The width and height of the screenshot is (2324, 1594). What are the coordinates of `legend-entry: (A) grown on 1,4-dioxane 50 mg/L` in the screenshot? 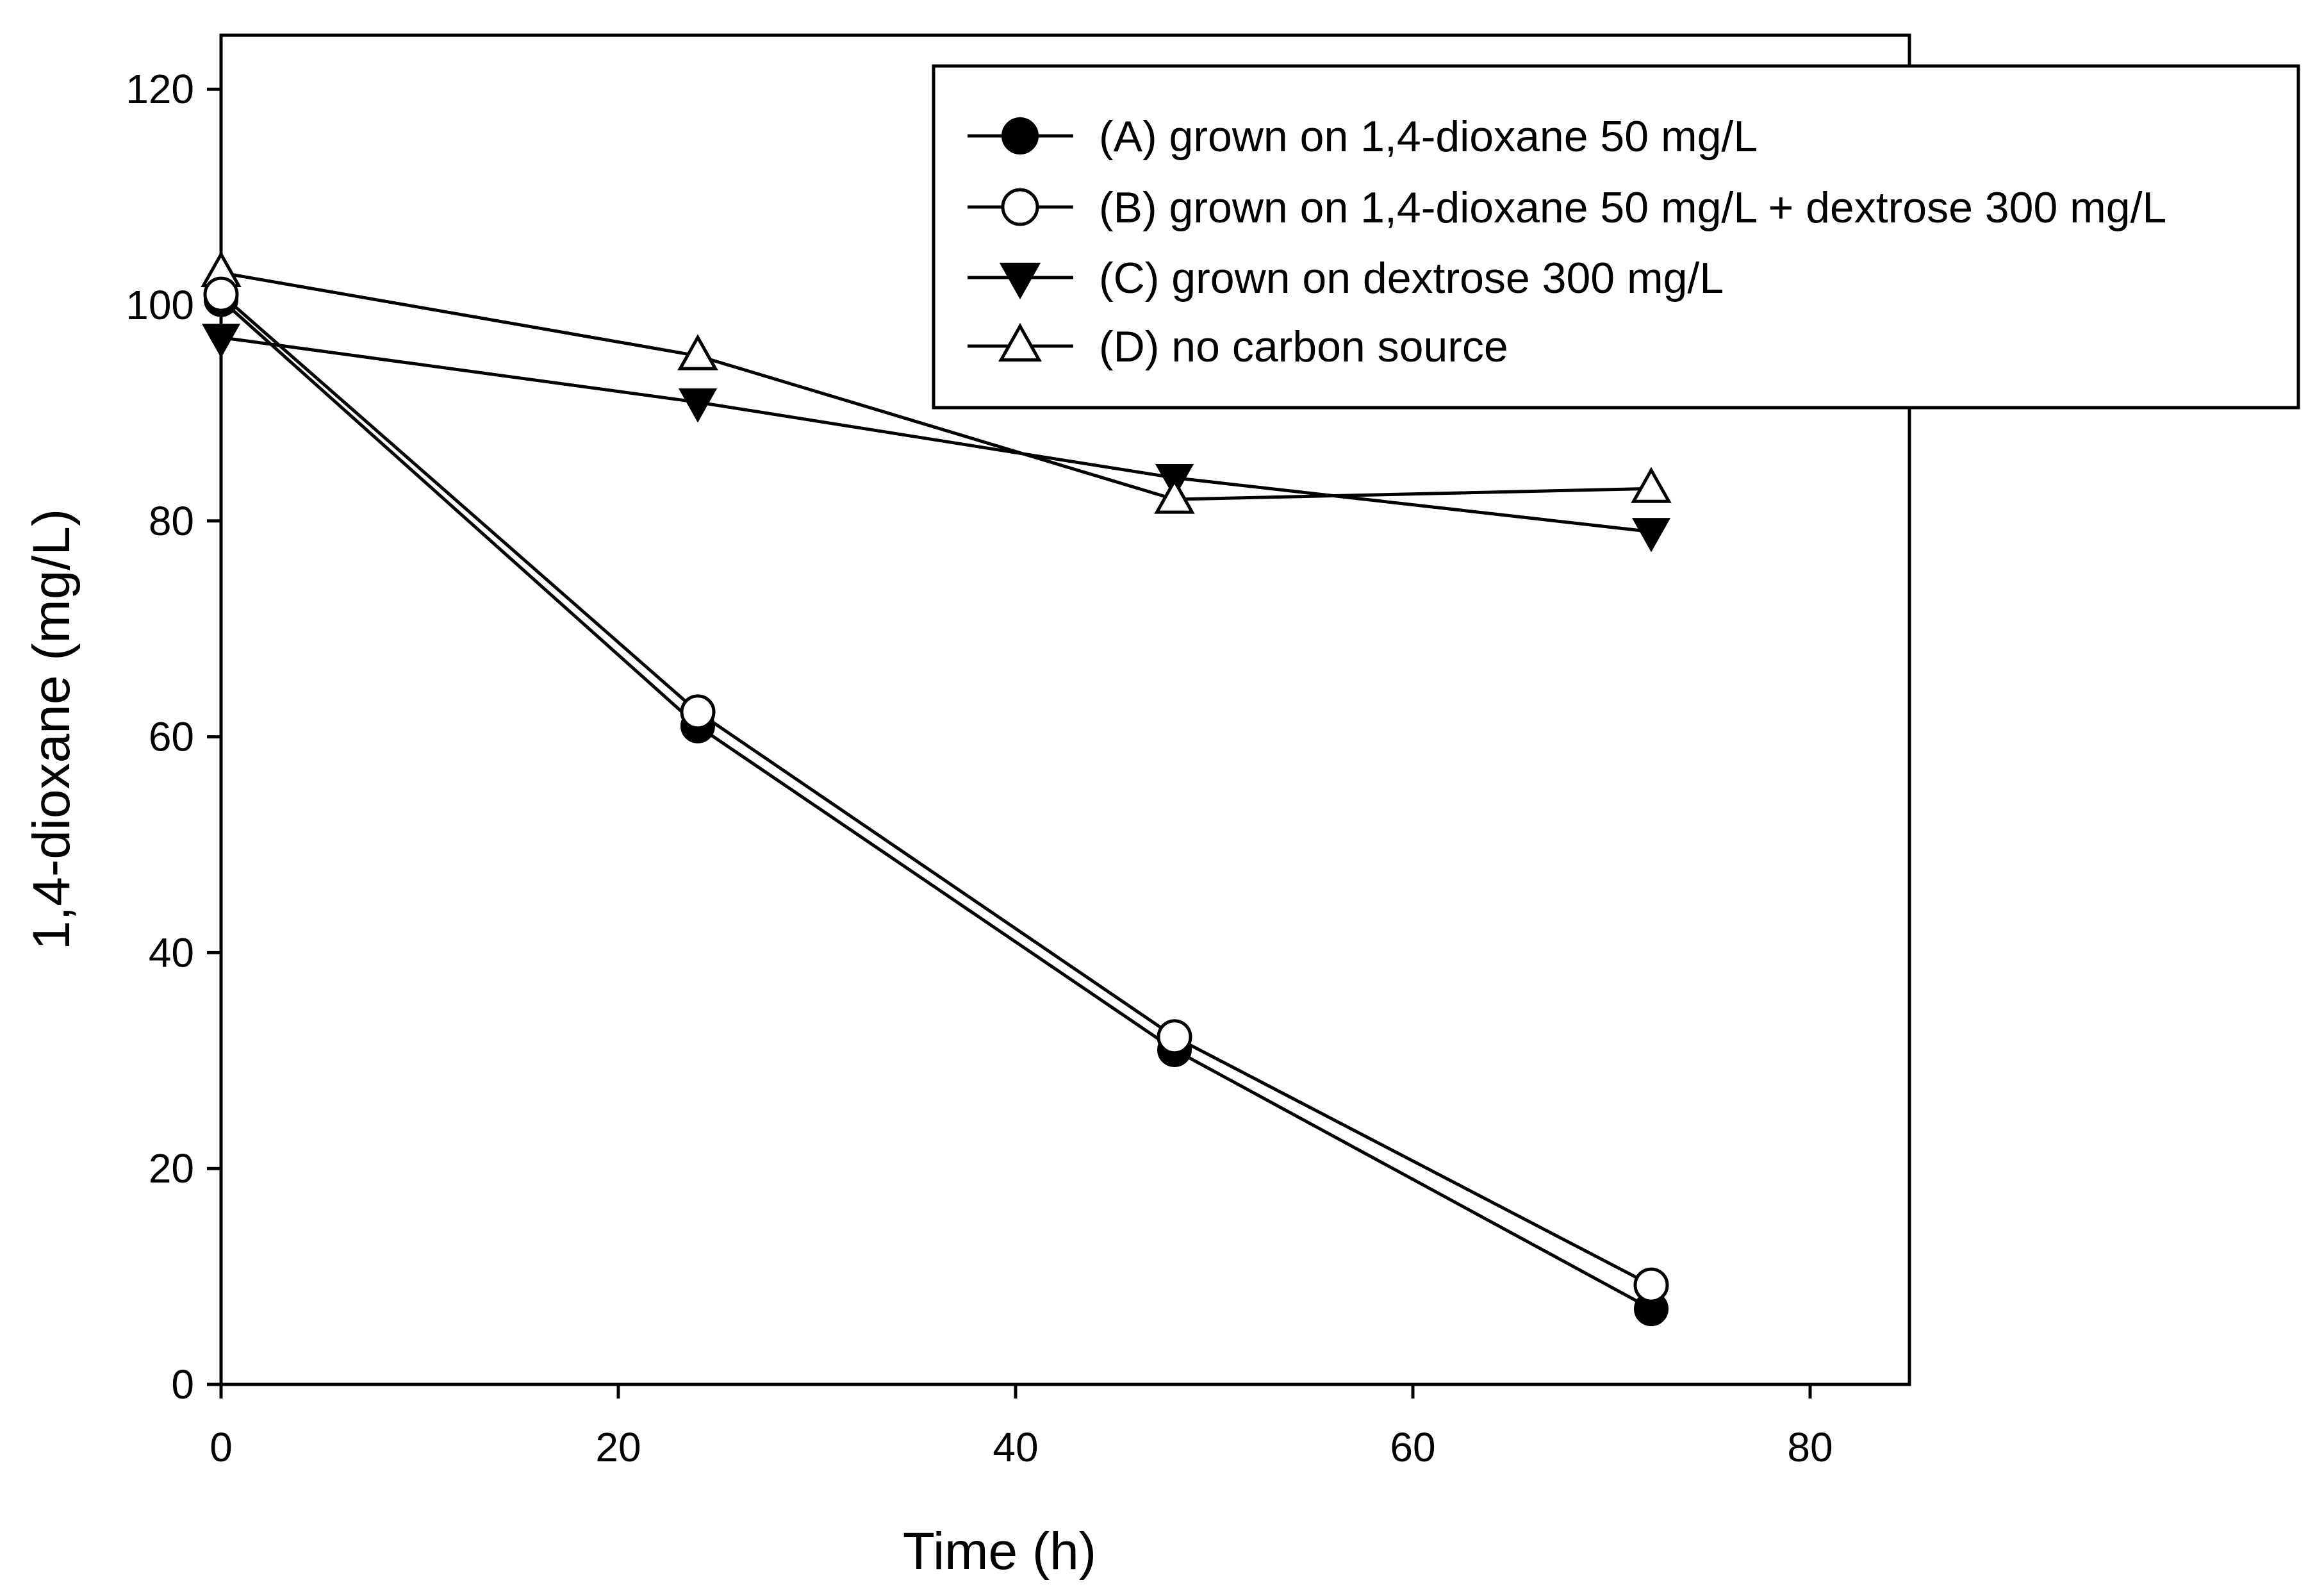 It's located at (1363, 136).